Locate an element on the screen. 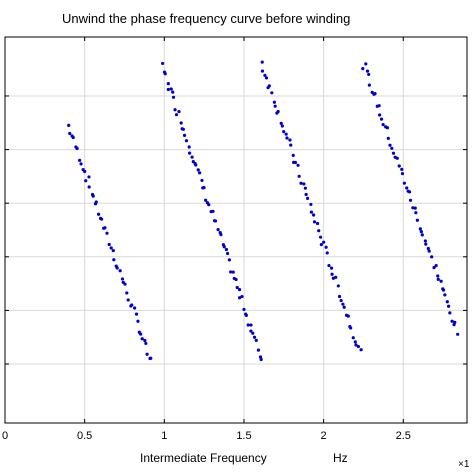  x-tick-label: 0.5 is located at coordinates (84, 436).